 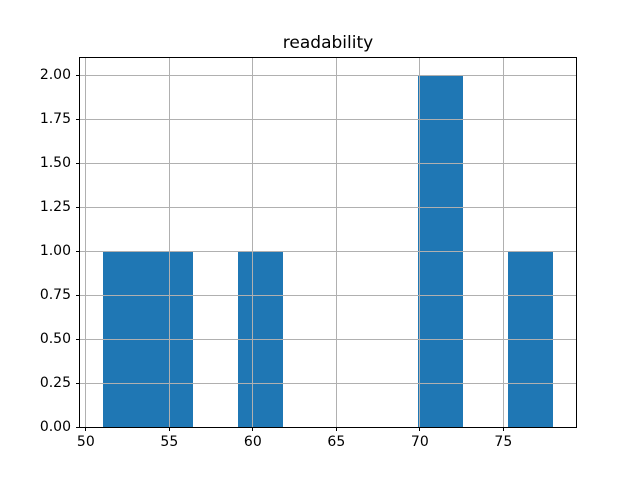 I want to click on y-tick-label: 0.50, so click(x=55, y=339).